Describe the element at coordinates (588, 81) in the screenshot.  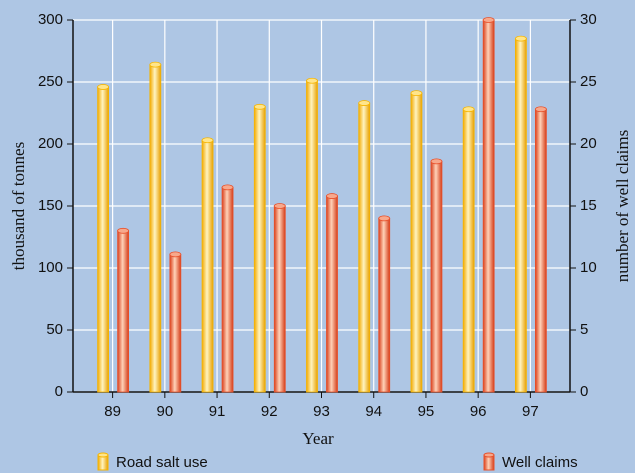
I see `y2-tick-label: 25` at that location.